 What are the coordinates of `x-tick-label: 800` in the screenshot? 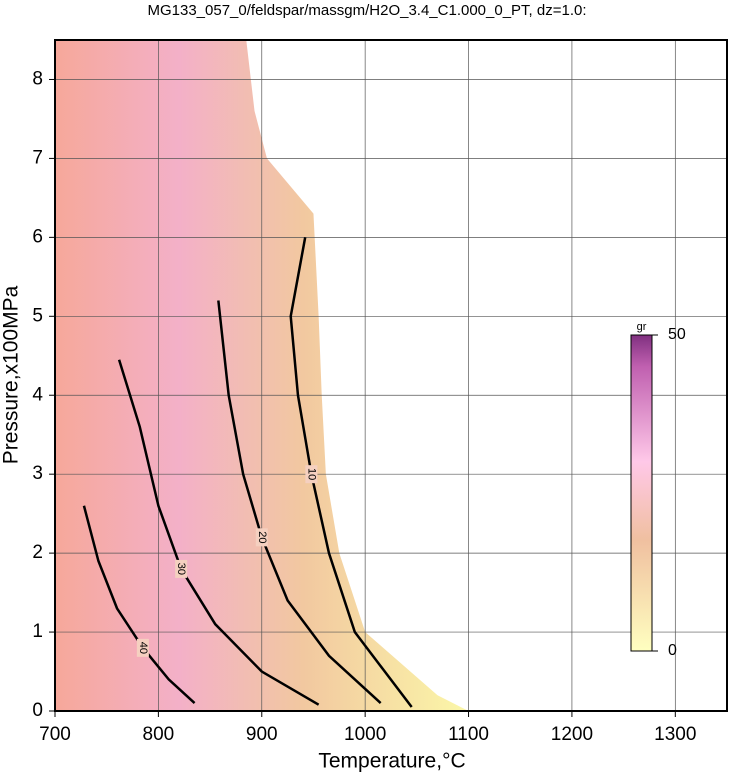 It's located at (159, 734).